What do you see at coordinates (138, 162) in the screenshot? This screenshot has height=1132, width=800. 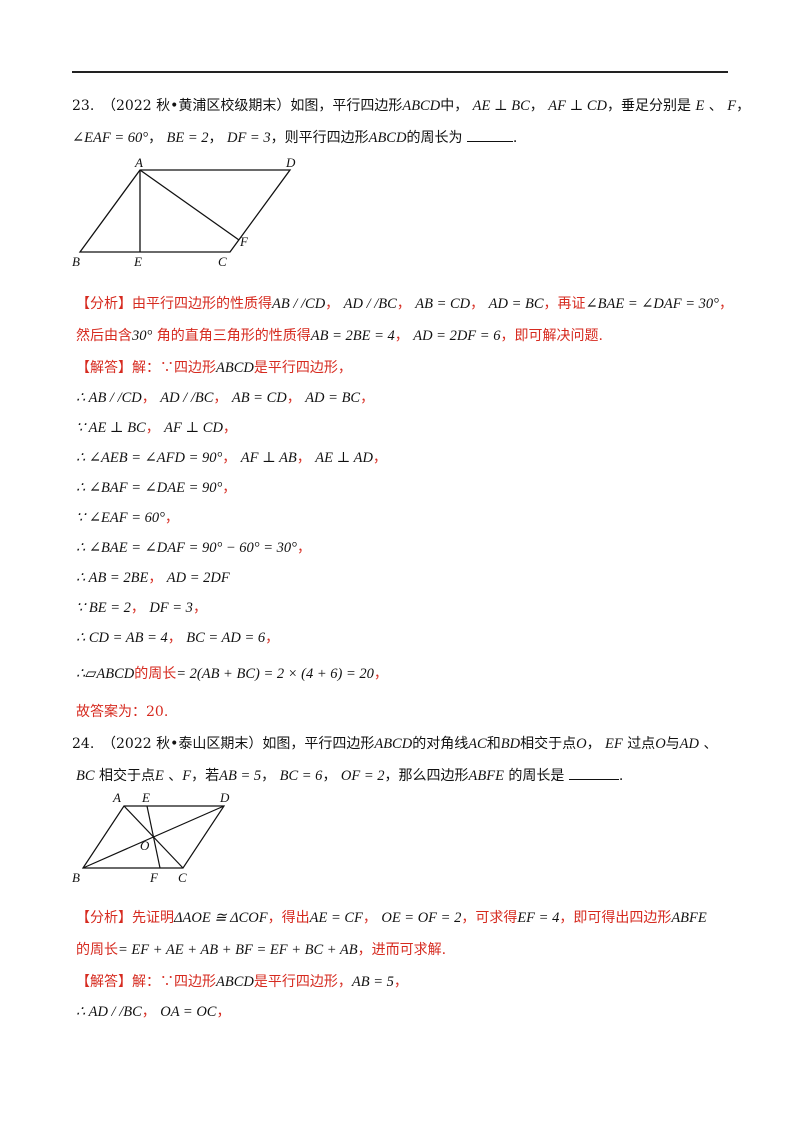 I see `q23-label-a: A` at bounding box center [138, 162].